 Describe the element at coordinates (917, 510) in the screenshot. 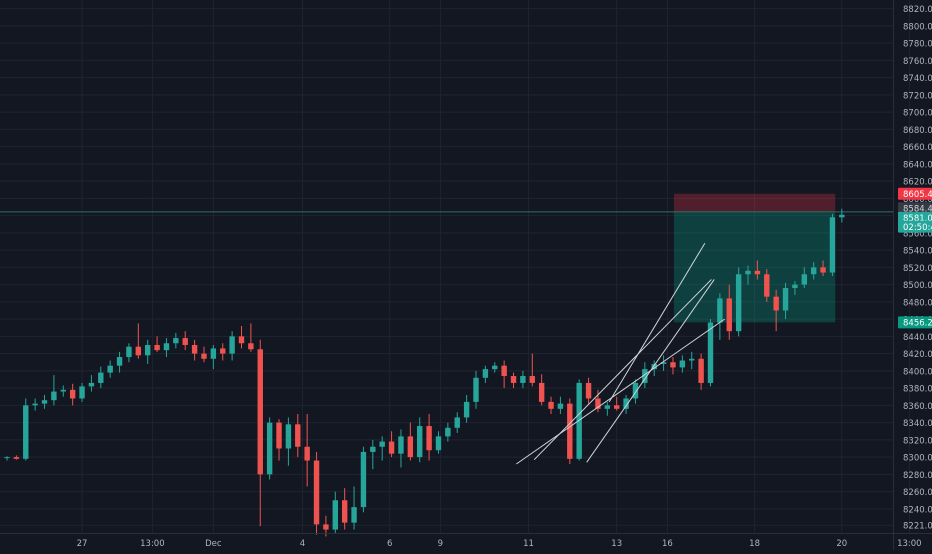

I see `y-tick-label: 8240.0` at that location.